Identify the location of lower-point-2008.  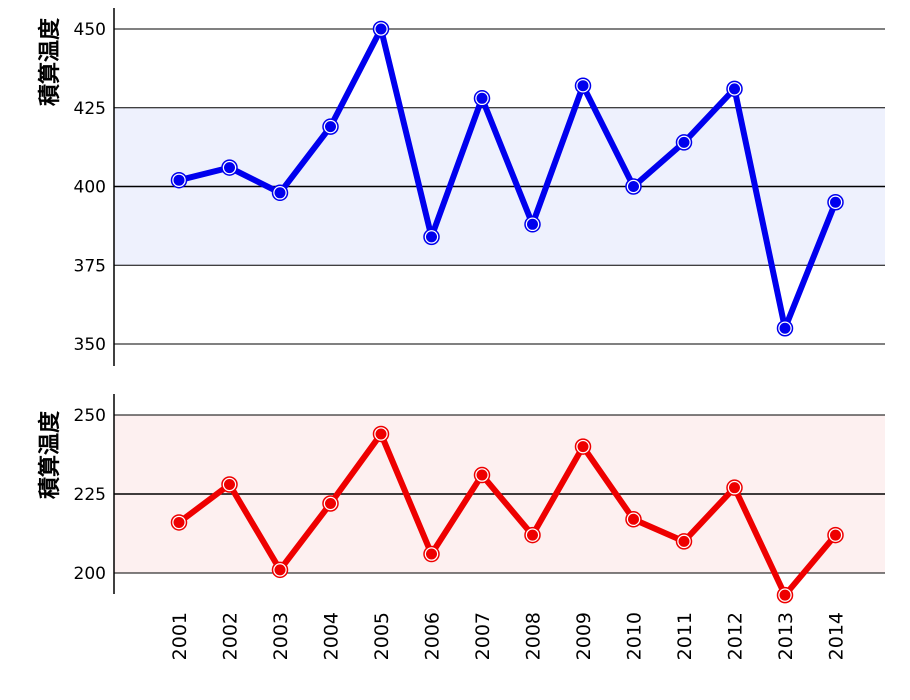
(532, 535).